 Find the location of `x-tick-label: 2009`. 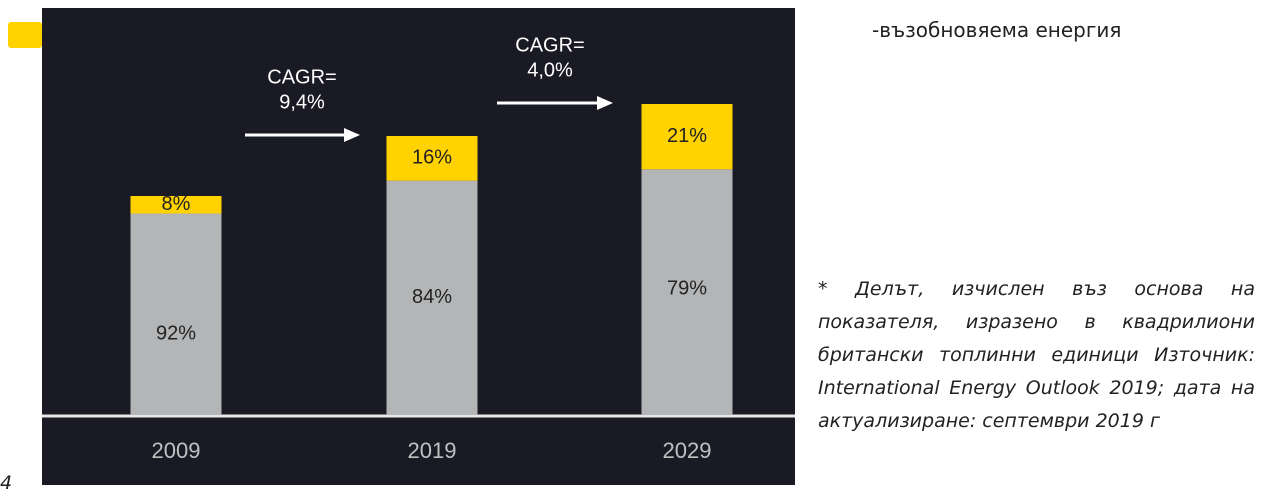

x-tick-label: 2009 is located at coordinates (176, 450).